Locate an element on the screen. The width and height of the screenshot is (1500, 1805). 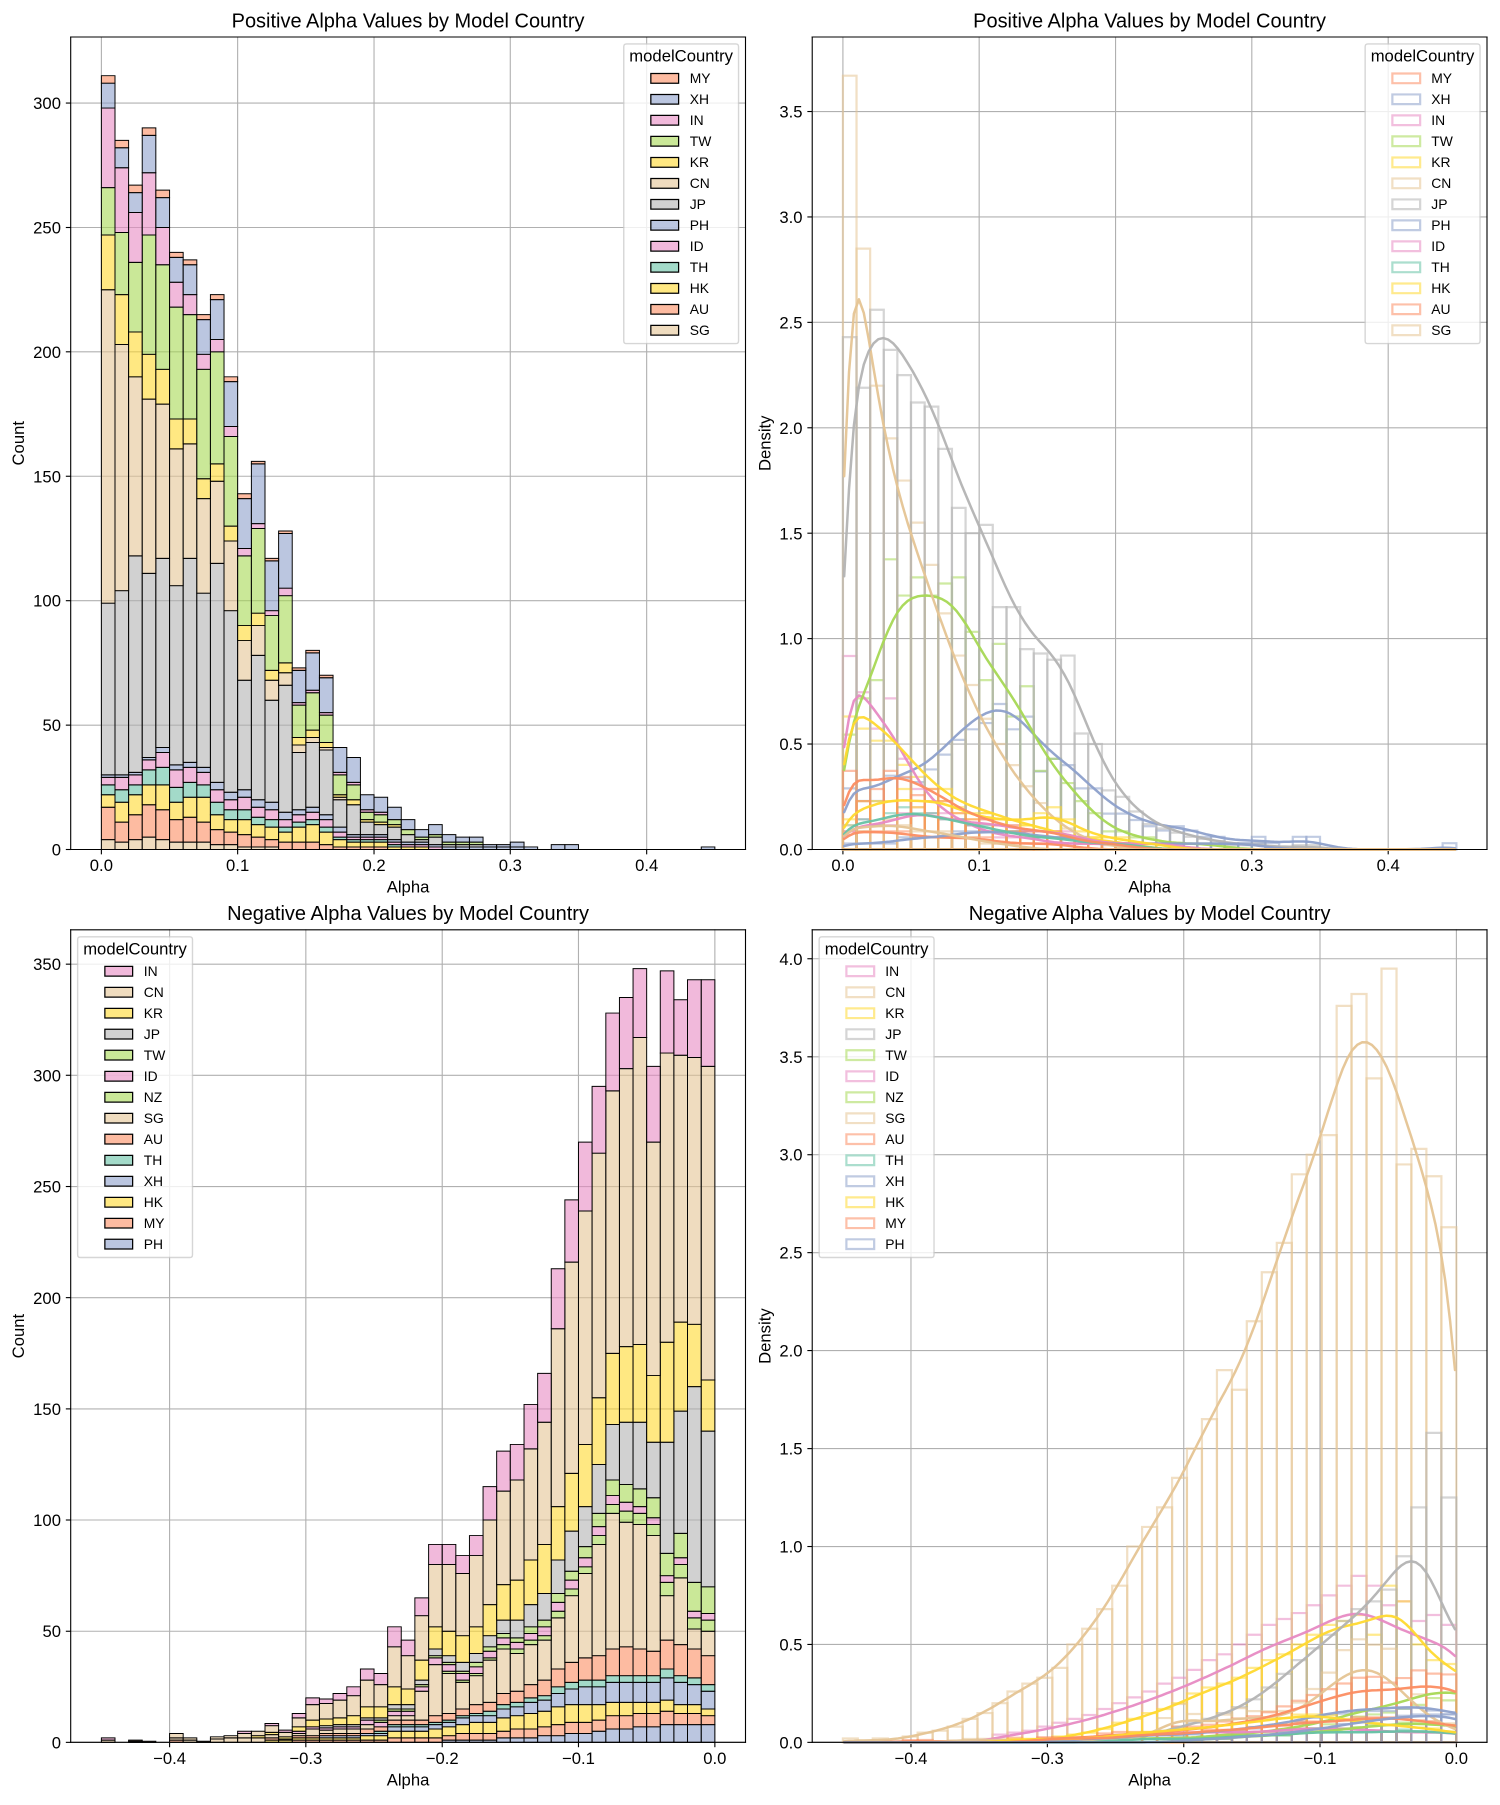
svg-text: 1.5 is located at coordinates (790, 1449).